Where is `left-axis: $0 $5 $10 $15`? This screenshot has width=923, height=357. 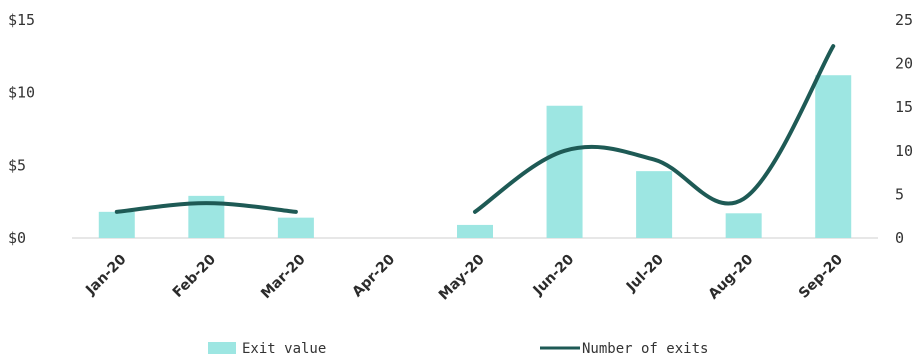 left-axis: $0 $5 $10 $15 is located at coordinates (21, 129).